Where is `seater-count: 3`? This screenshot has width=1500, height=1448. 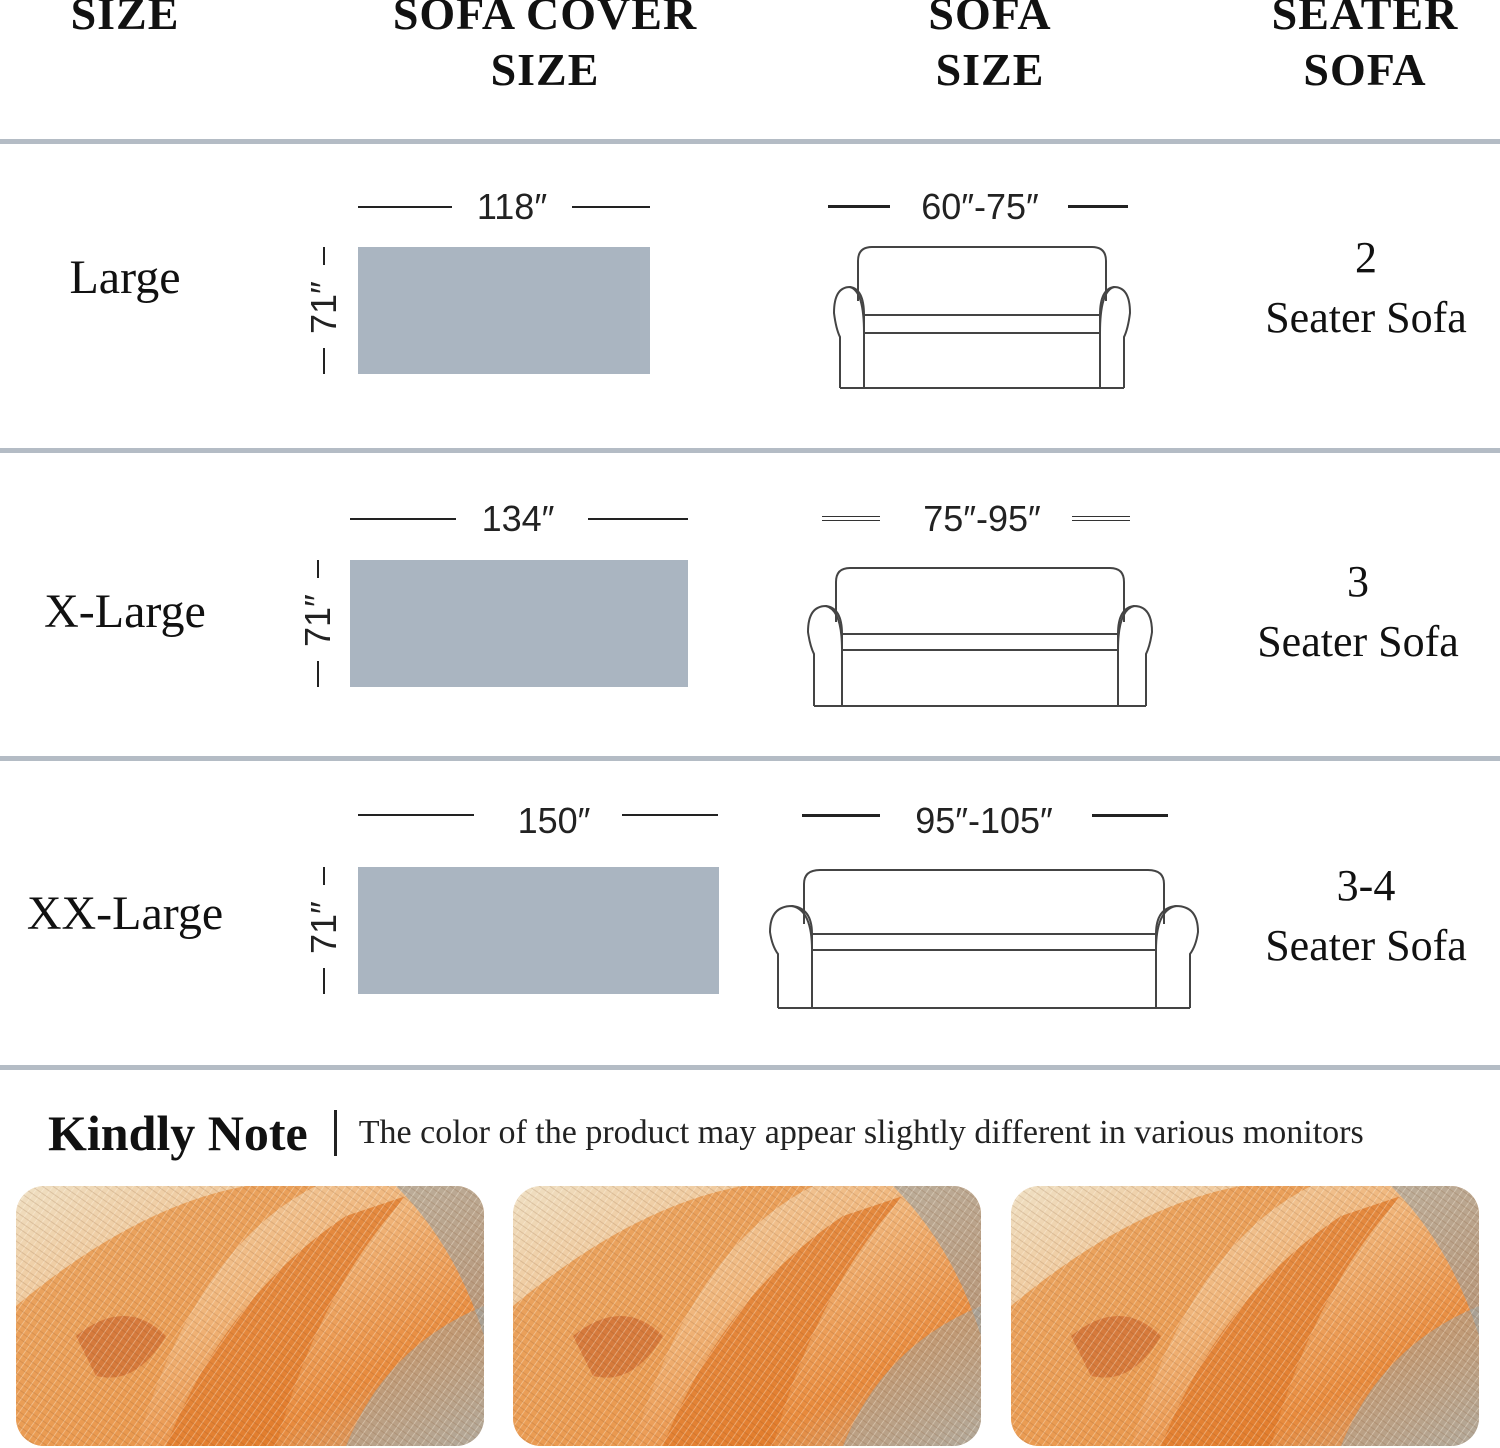 seater-count: 3 is located at coordinates (1358, 581).